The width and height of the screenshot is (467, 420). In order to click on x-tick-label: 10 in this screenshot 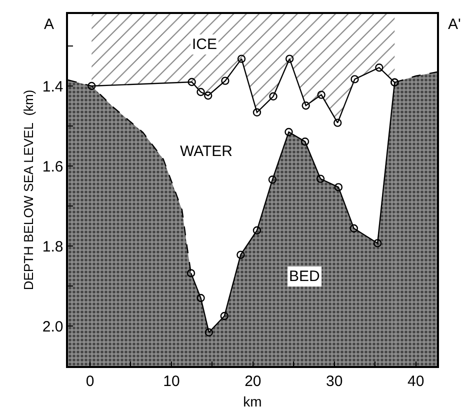, I will do `click(171, 381)`.